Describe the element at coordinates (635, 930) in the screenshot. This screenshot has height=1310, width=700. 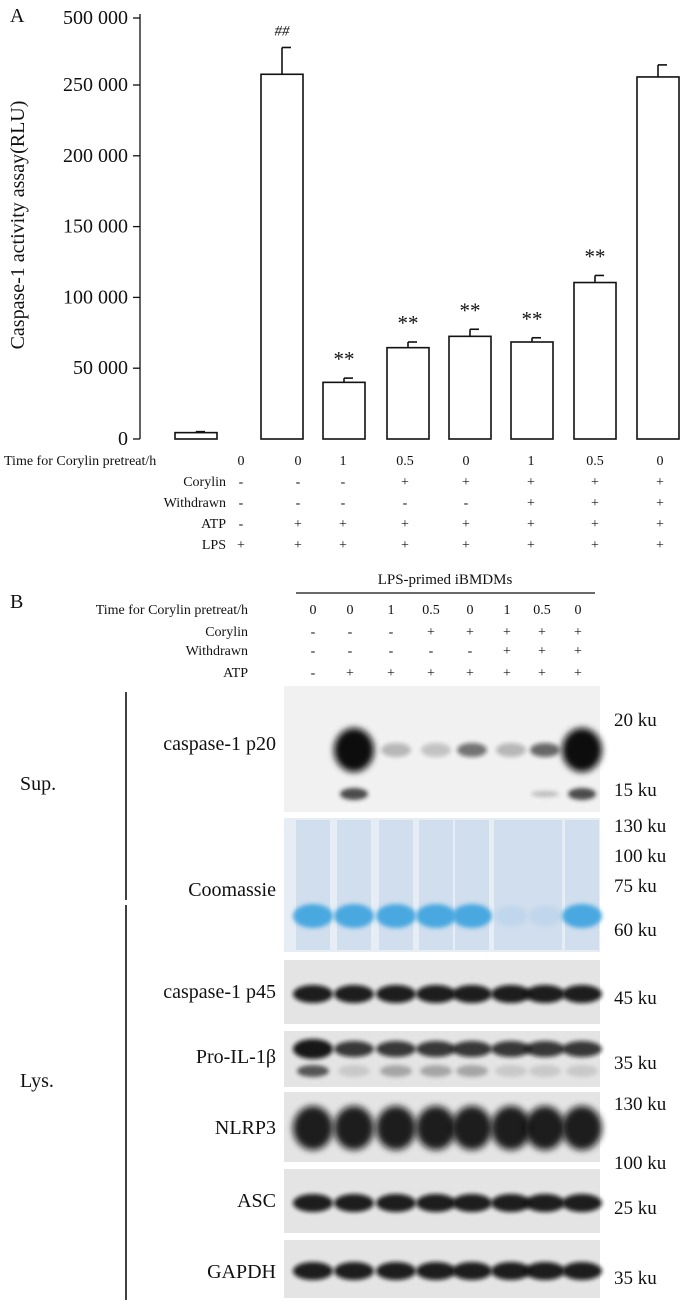
I see `molecular-weight-marker: 60 ku` at that location.